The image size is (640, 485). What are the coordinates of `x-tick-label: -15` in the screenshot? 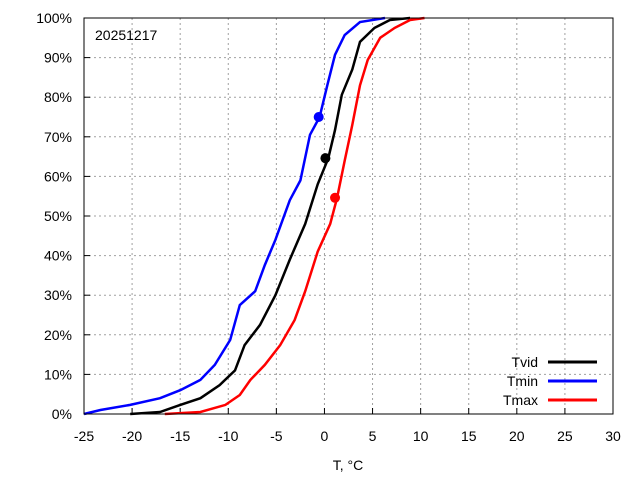 It's located at (180, 436).